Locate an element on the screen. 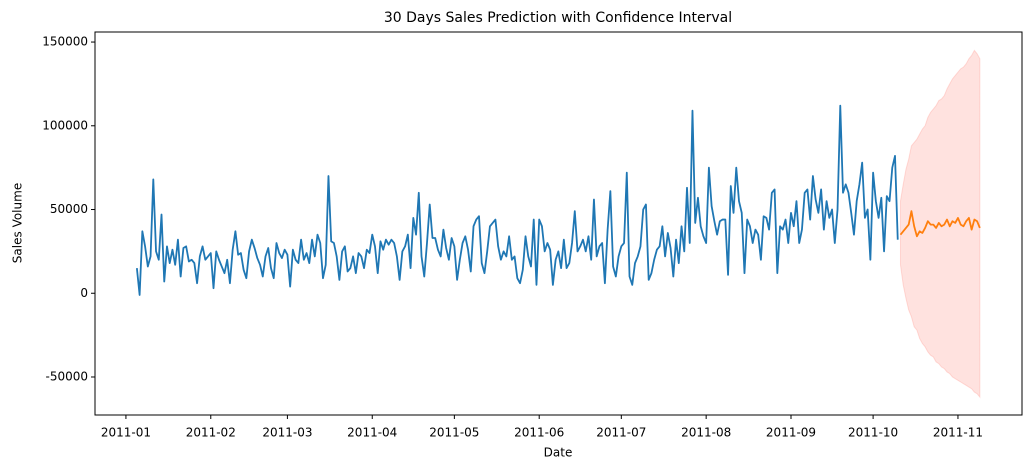 This screenshot has width=1034, height=470. x-tick-label: 2011-04 is located at coordinates (372, 433).